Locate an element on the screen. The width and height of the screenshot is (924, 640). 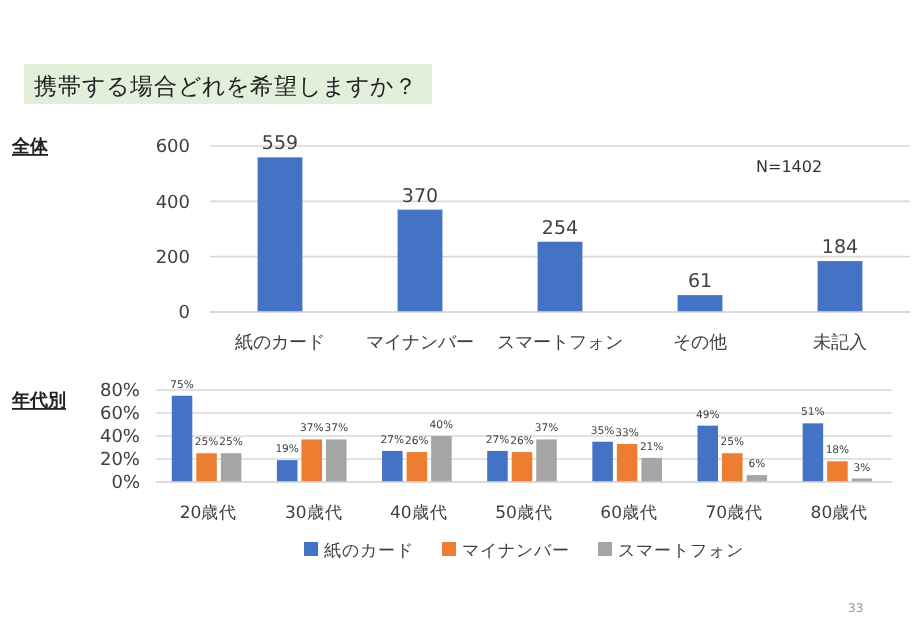
chart-title: 年代別 is located at coordinates (38, 401).